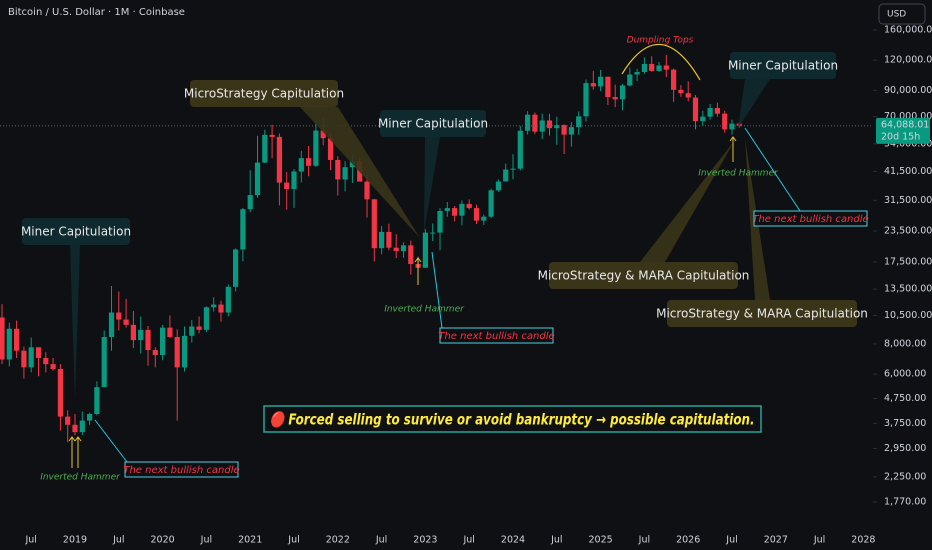 This screenshot has width=932, height=550. I want to click on message-box, so click(512, 419).